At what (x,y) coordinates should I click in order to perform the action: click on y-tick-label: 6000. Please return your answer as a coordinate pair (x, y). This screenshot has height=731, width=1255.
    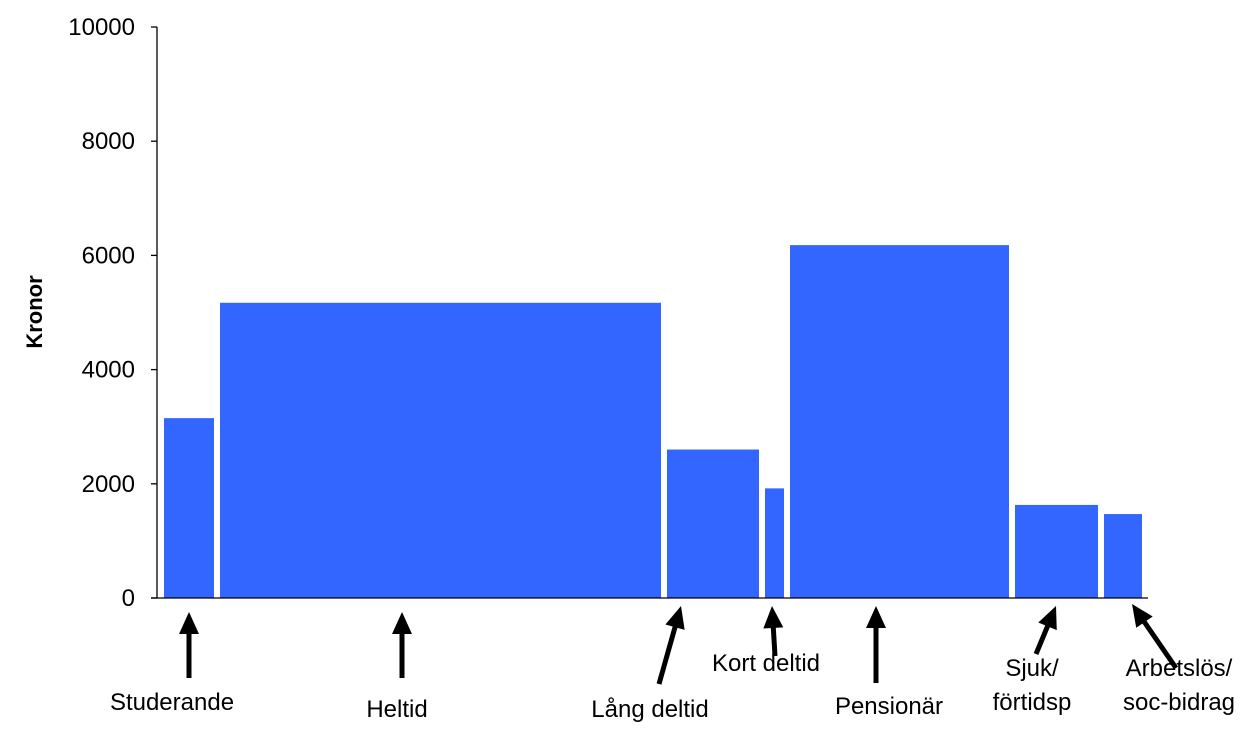
    Looking at the image, I should click on (108, 255).